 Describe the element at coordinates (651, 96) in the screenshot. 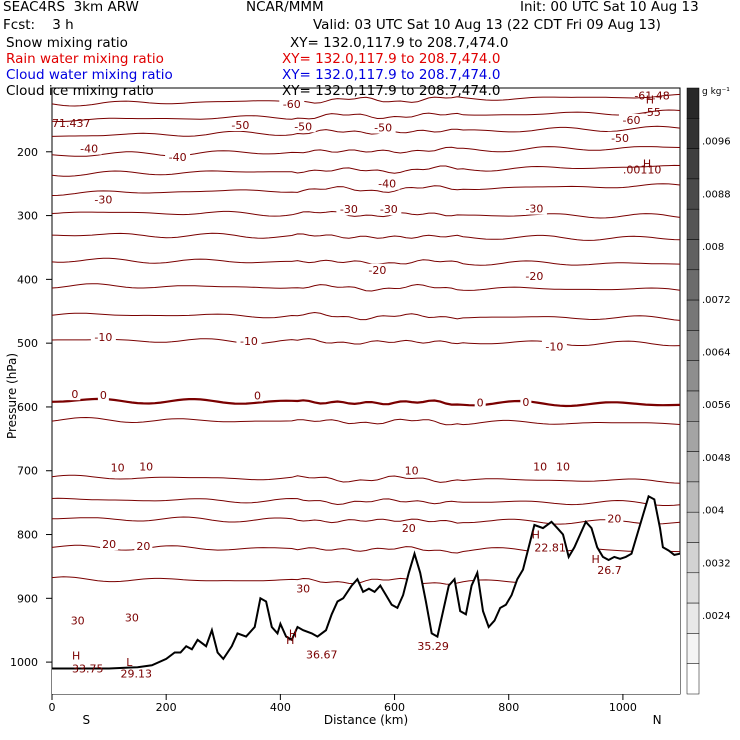

I see `extremum-label: -61.48` at that location.